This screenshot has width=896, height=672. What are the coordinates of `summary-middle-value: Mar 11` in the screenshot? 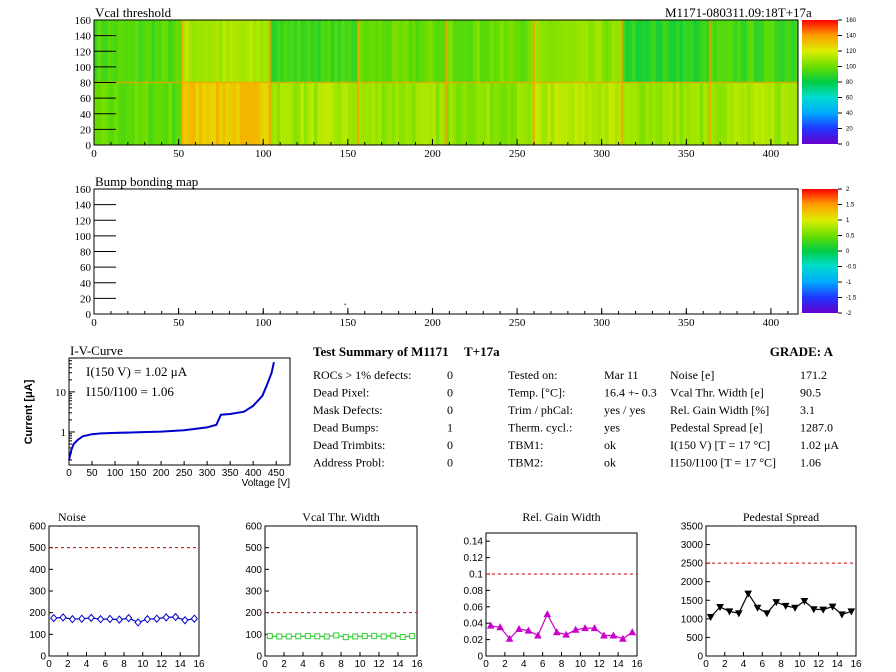 It's located at (621, 375).